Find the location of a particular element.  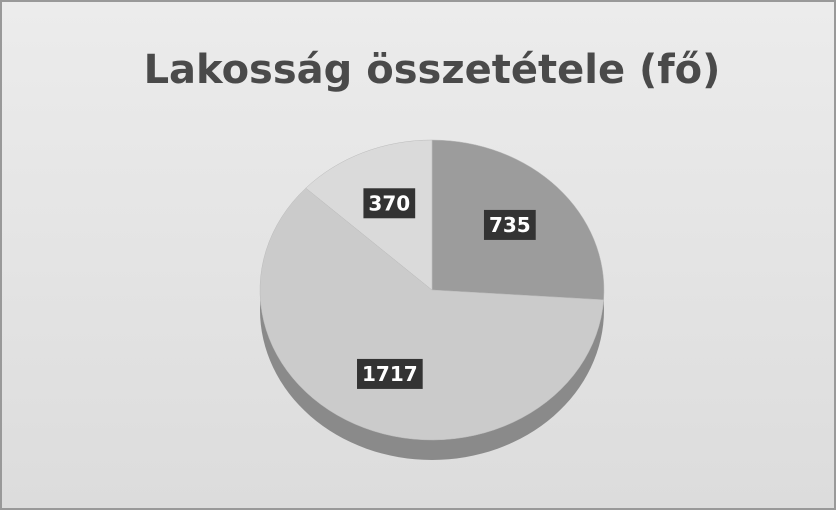

data-label: 370 is located at coordinates (389, 203).